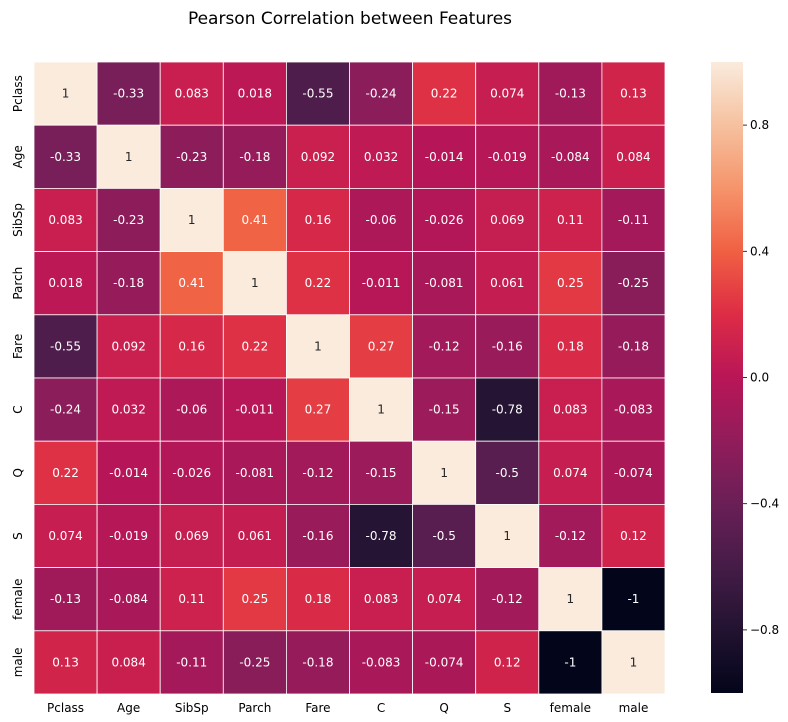 This screenshot has width=788, height=722. Describe the element at coordinates (18, 472) in the screenshot. I see `y-tick-label: Q` at that location.